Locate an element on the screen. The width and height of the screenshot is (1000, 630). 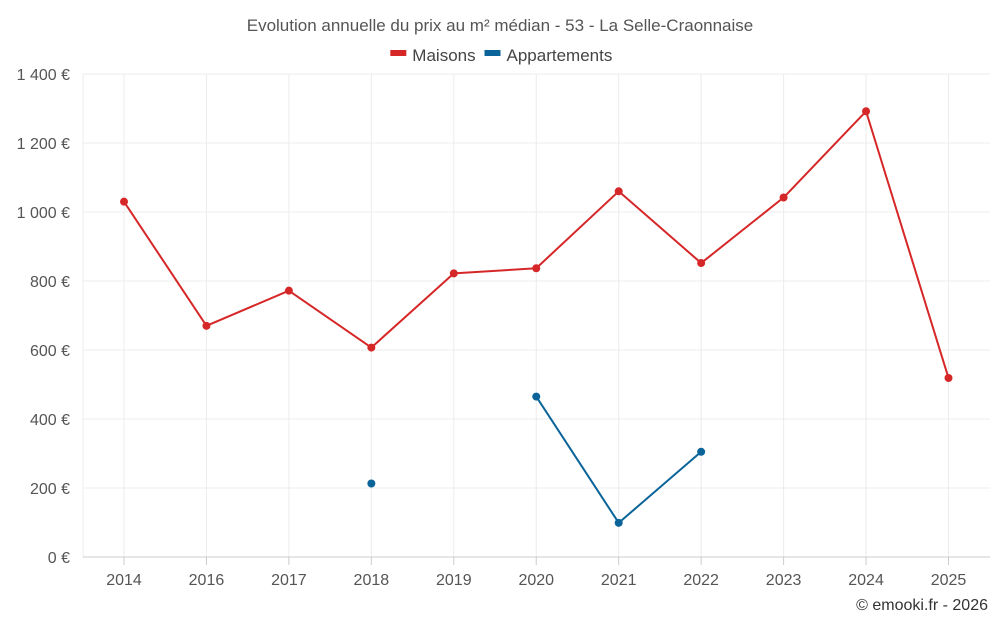
x-tick-label: 2022 is located at coordinates (701, 580).